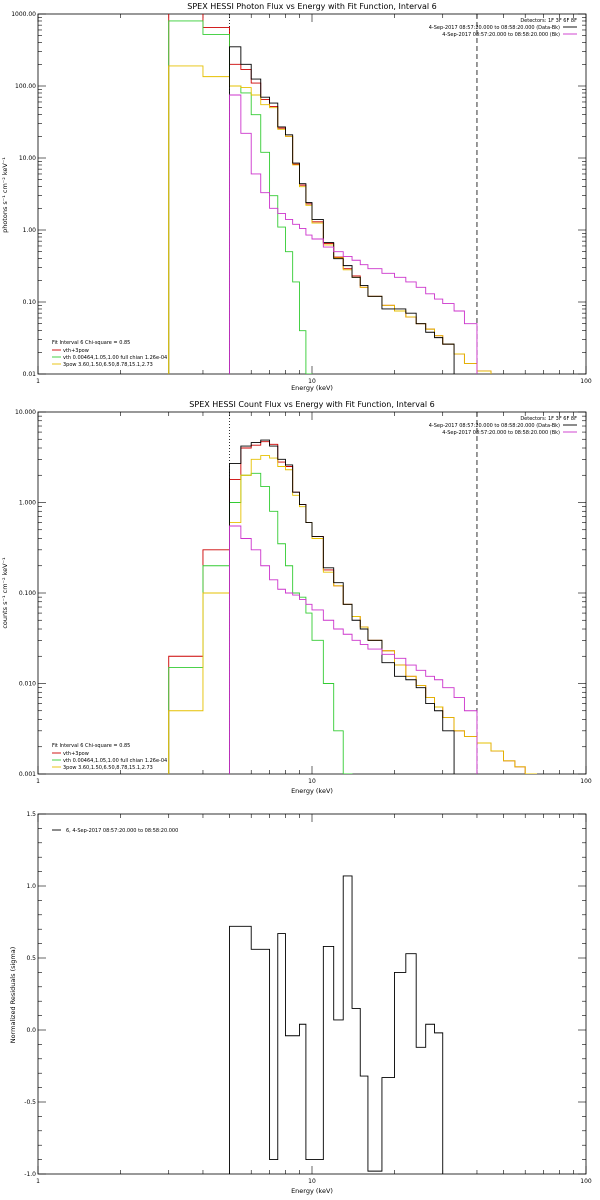 The height and width of the screenshot is (1200, 600). What do you see at coordinates (13, 995) in the screenshot?
I see `y-axis-label: Normalized Residuals (sigma)` at bounding box center [13, 995].